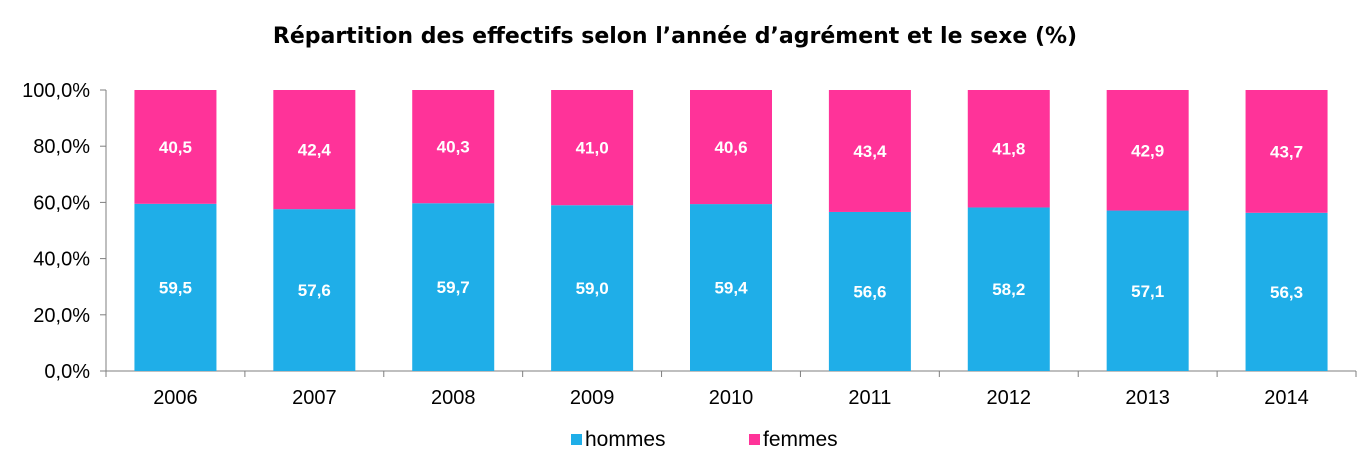 The height and width of the screenshot is (468, 1369). I want to click on bar-femmes-2014, so click(1286, 151).